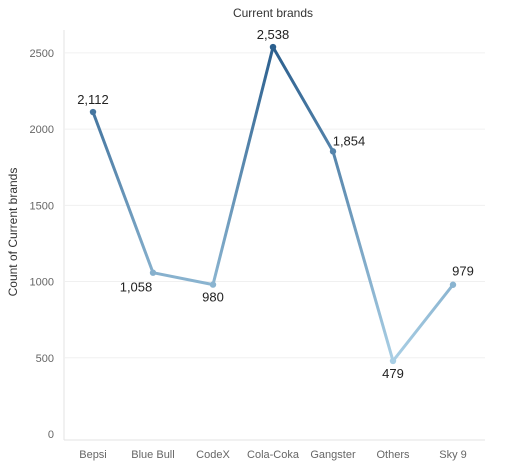 The width and height of the screenshot is (505, 469). I want to click on y-tick-label: 2000, so click(42, 130).